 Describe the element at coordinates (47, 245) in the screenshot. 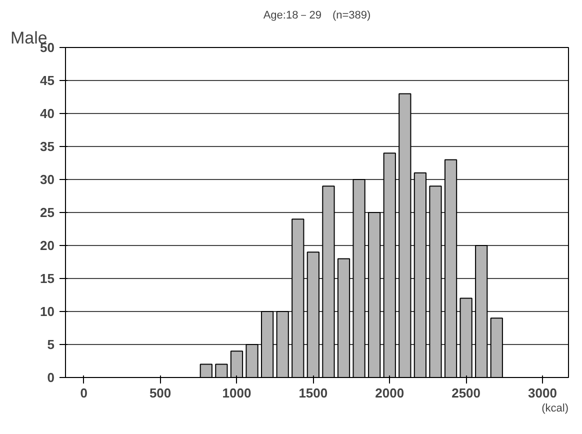

I see `y-tick-label: 20` at that location.